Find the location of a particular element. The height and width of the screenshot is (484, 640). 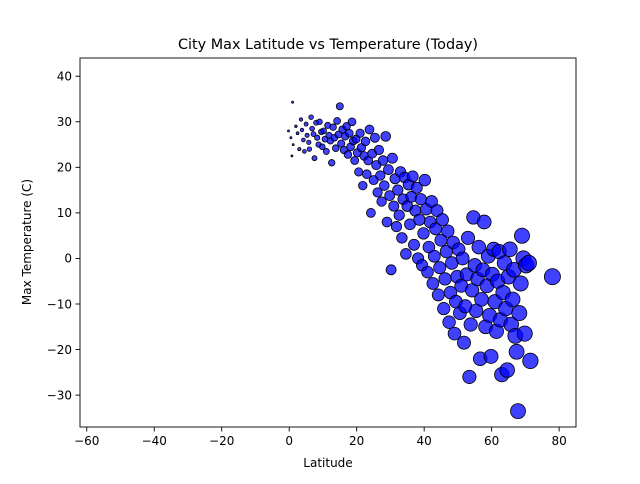

x-tick-label: −40 is located at coordinates (154, 441).